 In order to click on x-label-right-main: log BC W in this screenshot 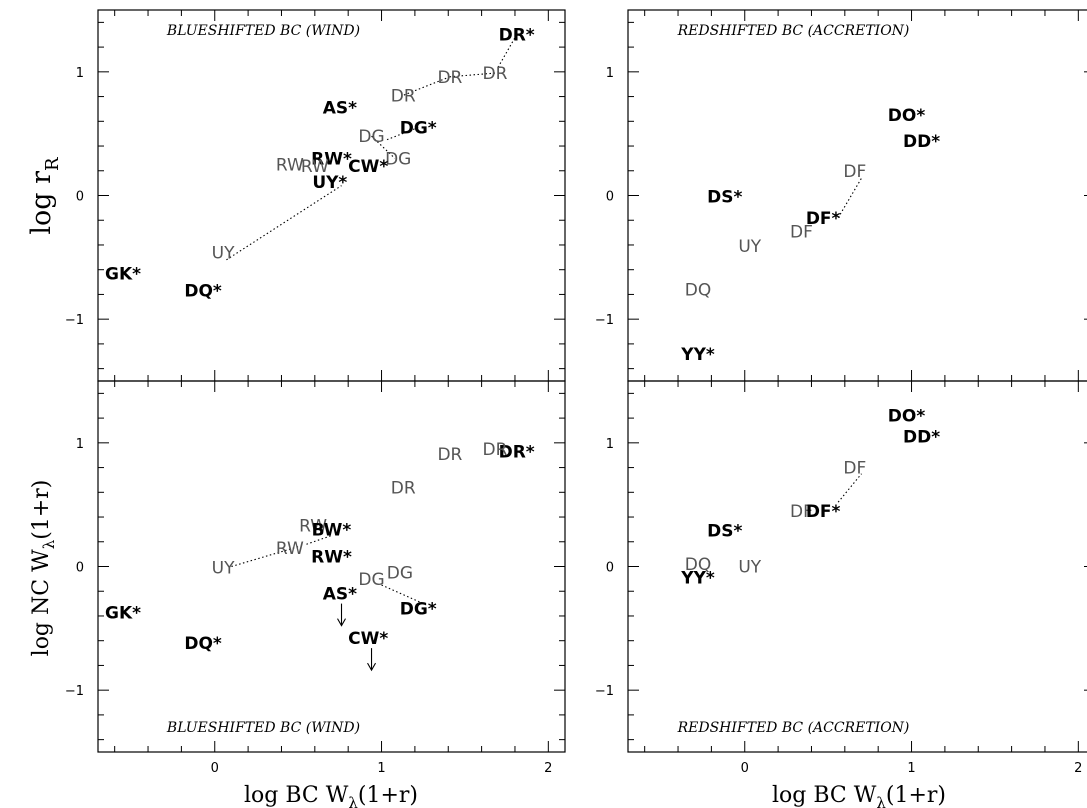, I will do `click(824, 795)`.